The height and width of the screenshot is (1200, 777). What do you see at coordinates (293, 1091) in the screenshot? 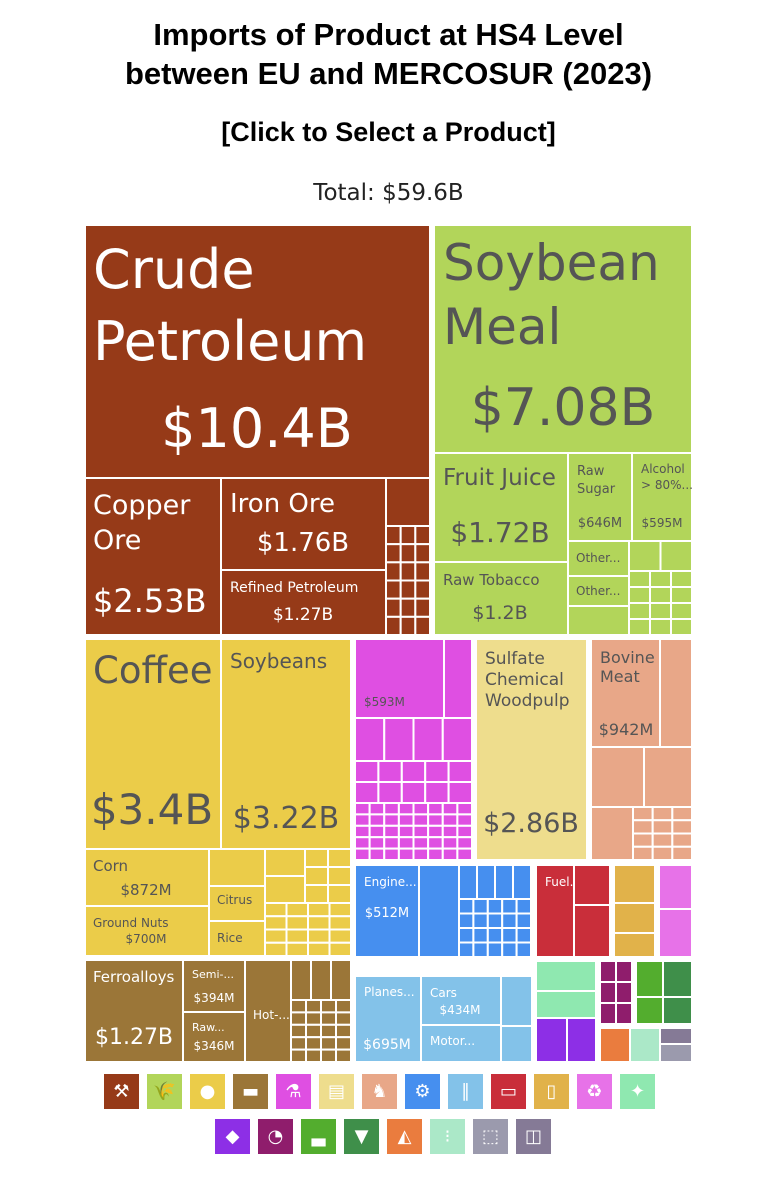
I see `flask-icon: ⚗` at bounding box center [293, 1091].